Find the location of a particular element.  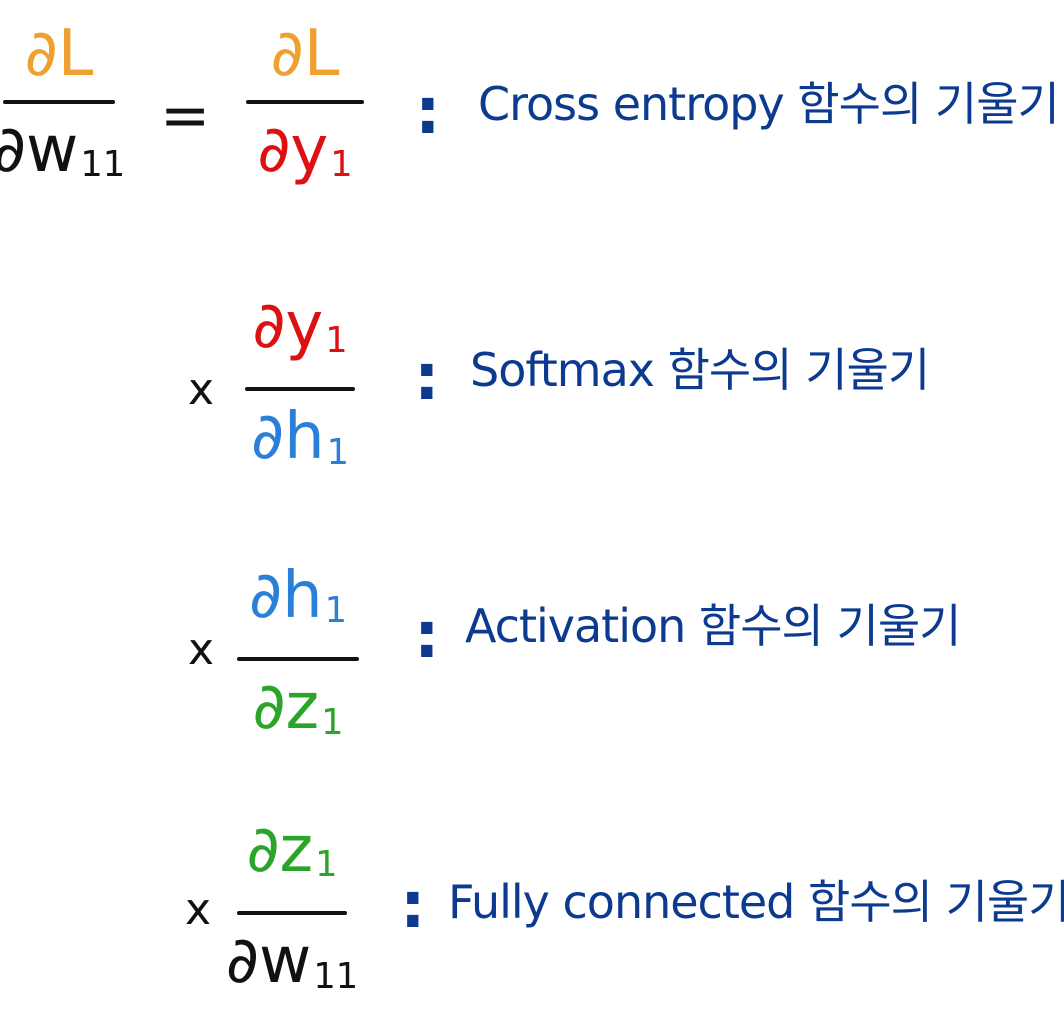

lhs-numerator: ∂L is located at coordinates (59, 54).